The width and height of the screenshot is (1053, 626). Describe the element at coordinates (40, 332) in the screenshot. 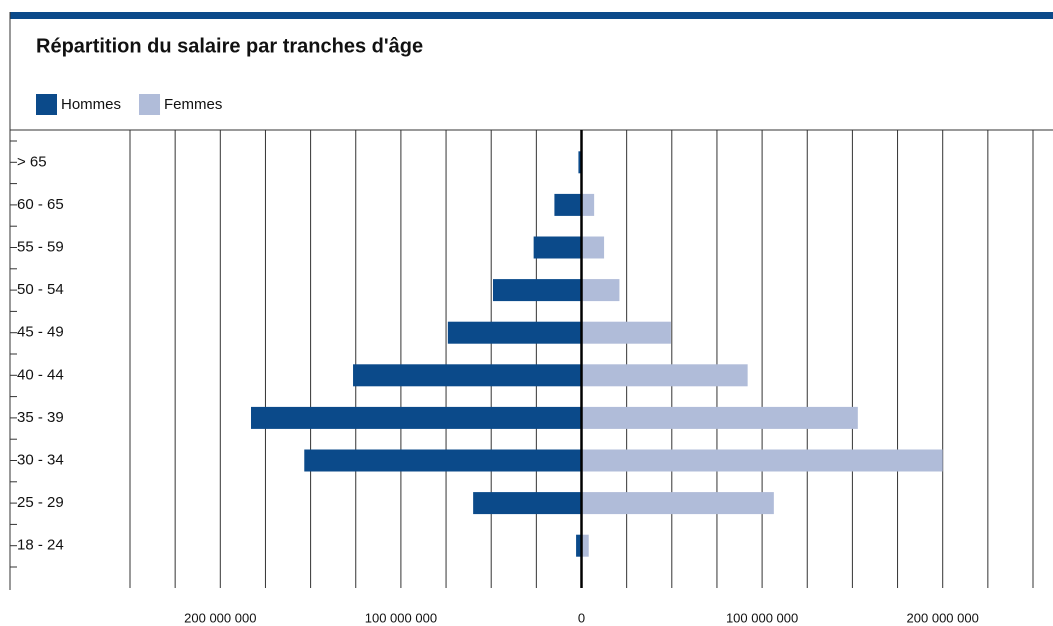

I see `y-tick-label: 45 - 49` at that location.